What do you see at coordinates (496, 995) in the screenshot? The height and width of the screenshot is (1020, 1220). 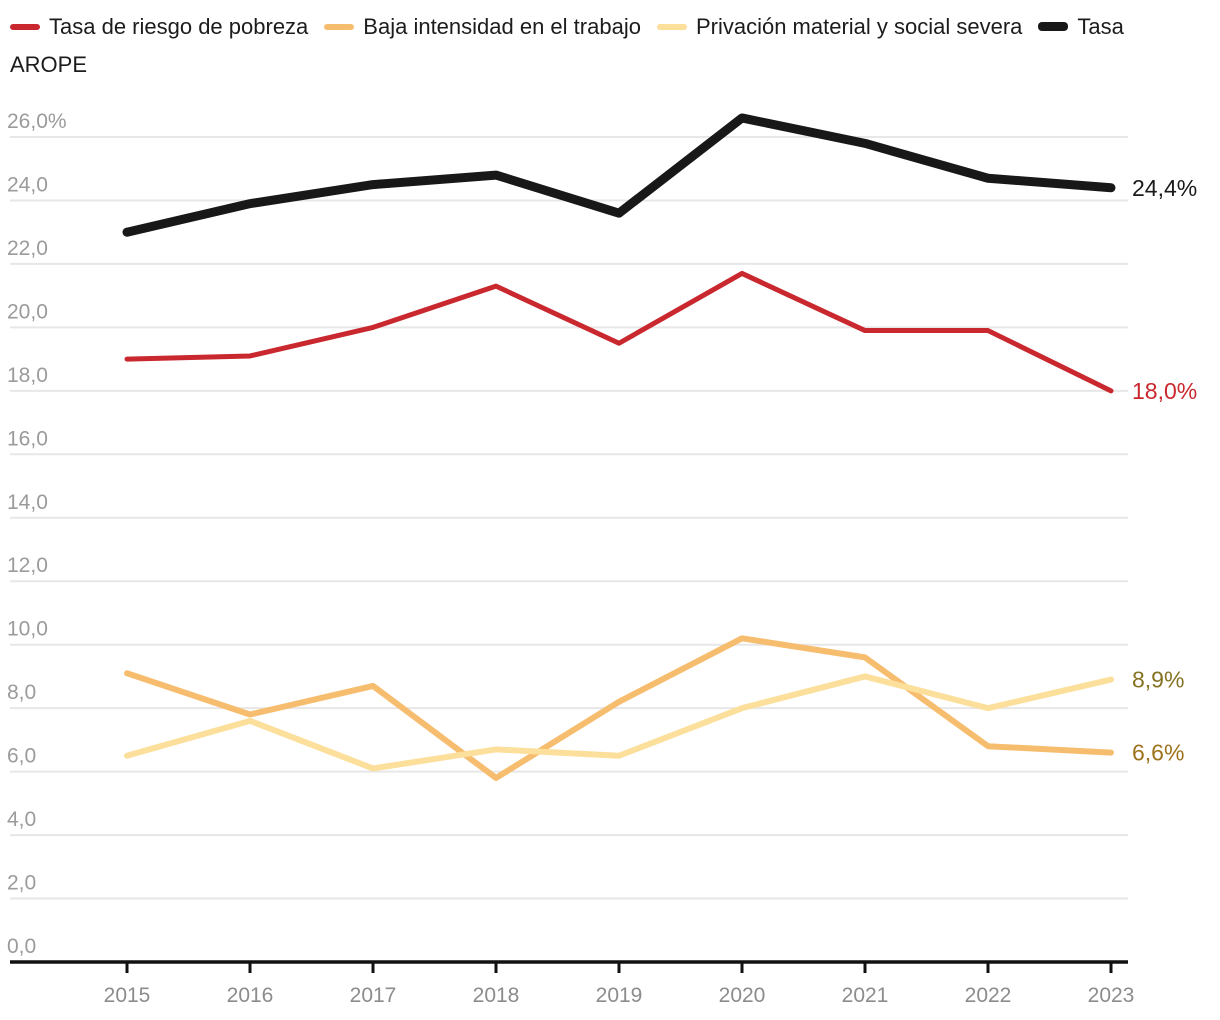 I see `x-axis-label: 2018` at bounding box center [496, 995].